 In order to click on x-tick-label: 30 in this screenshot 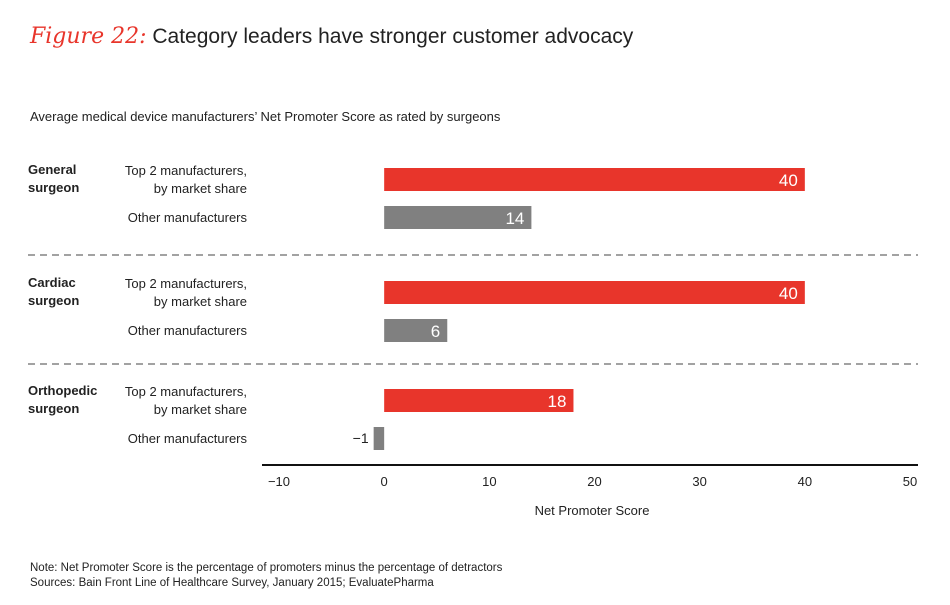, I will do `click(699, 481)`.